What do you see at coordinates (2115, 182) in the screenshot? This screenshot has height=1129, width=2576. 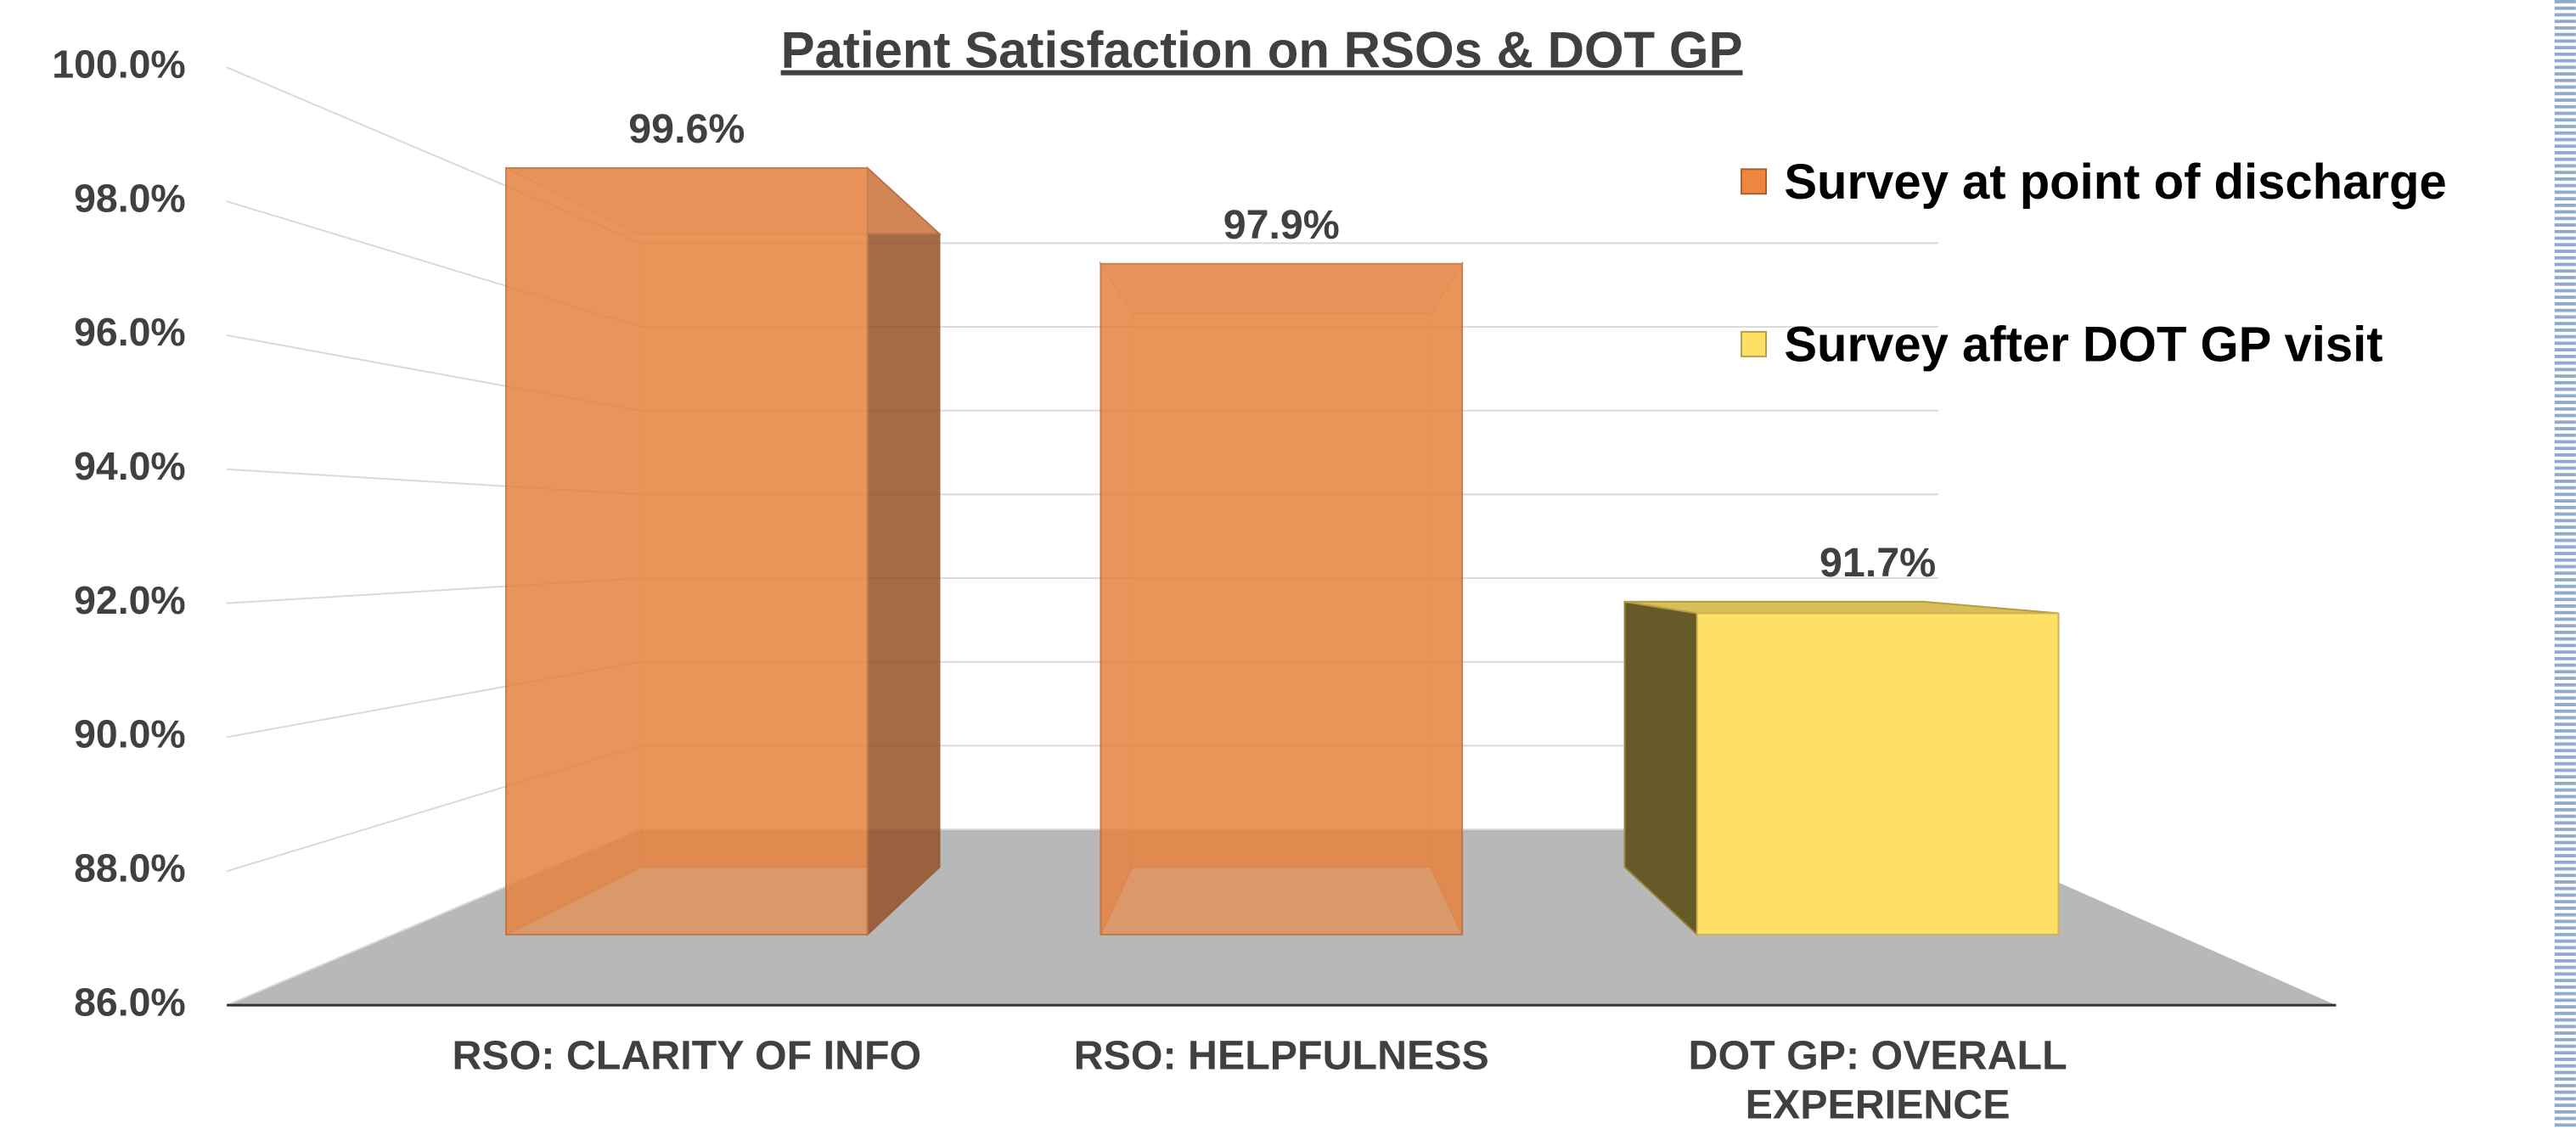 I see `legend-label: Survey at point of discharge` at bounding box center [2115, 182].